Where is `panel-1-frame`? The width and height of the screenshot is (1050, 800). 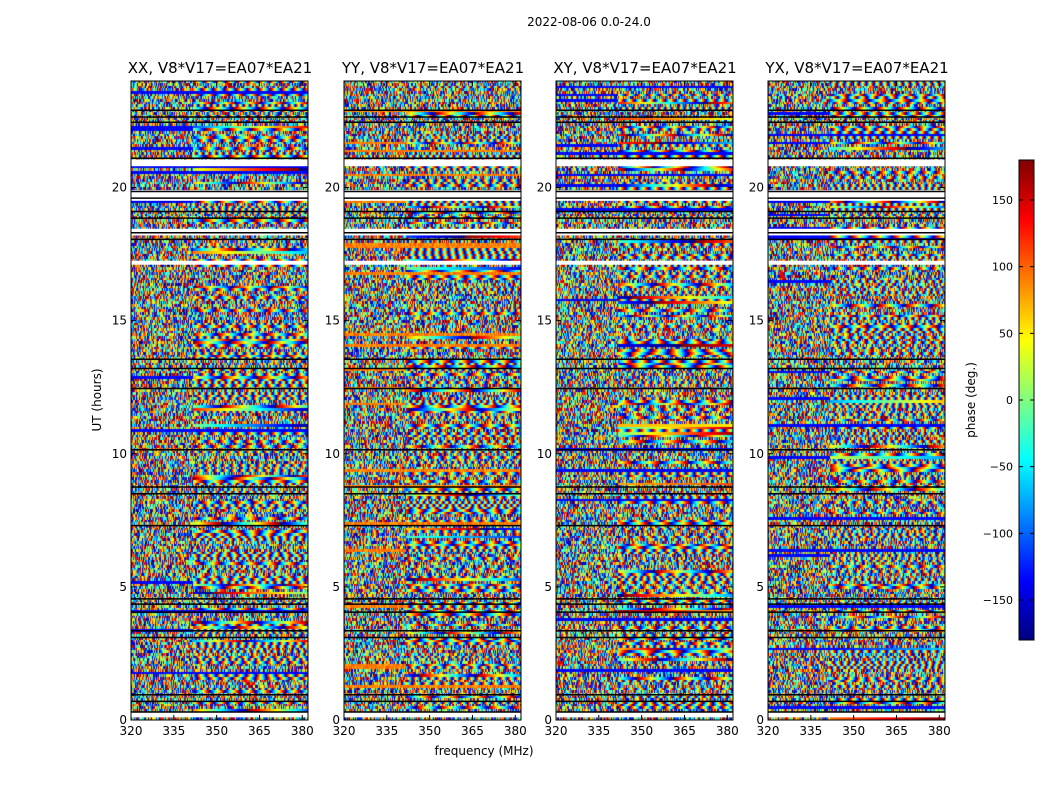 panel-1-frame is located at coordinates (219, 400).